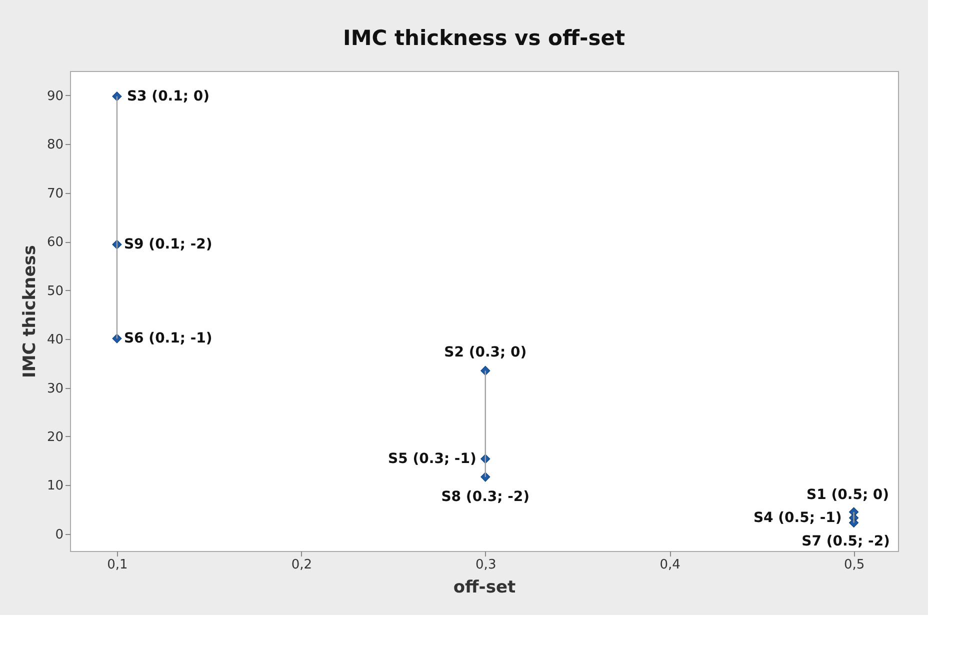 The width and height of the screenshot is (960, 651). What do you see at coordinates (168, 338) in the screenshot?
I see `annotation: S6 (0.1; -1)` at bounding box center [168, 338].